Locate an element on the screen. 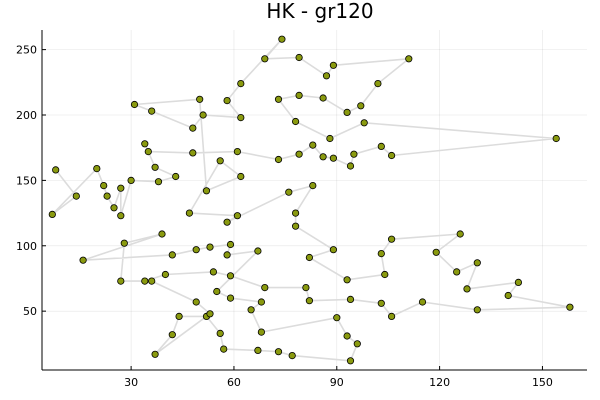  y-tick-label: 150 is located at coordinates (26, 180).